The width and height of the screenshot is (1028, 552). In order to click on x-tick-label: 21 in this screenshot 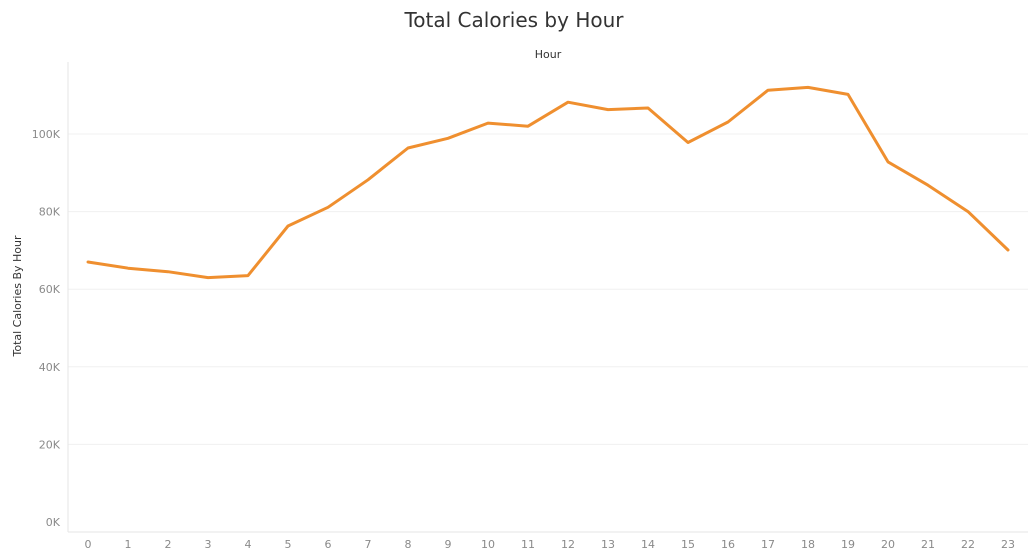, I will do `click(928, 544)`.